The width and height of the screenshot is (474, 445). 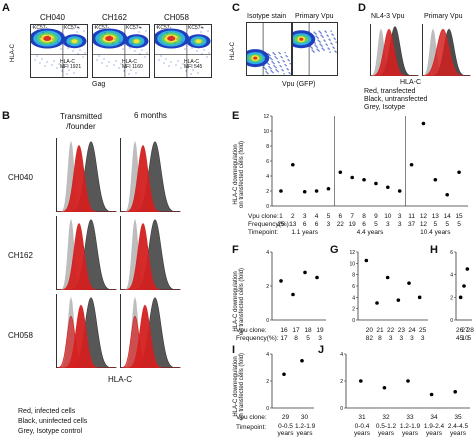 What do you see at coordinates (390, 91) in the screenshot?
I see `panel-d-legend-1: Red, transfected` at bounding box center [390, 91].